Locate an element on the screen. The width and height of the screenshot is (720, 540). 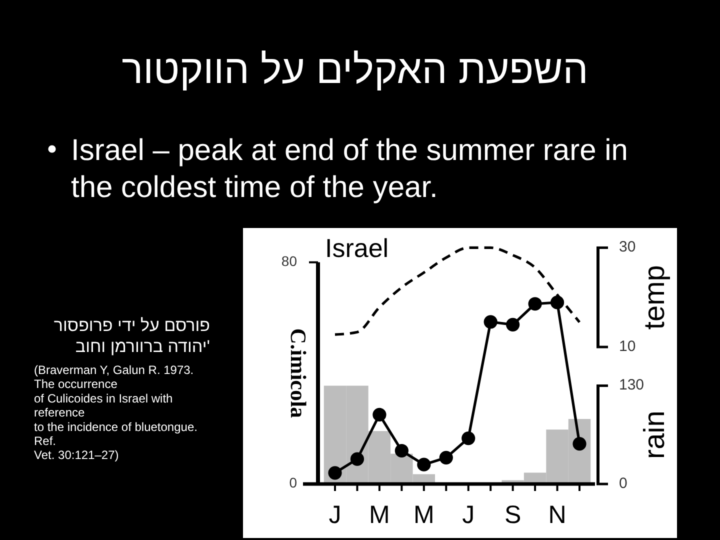
y3-tick-label: 0 is located at coordinates (623, 483).